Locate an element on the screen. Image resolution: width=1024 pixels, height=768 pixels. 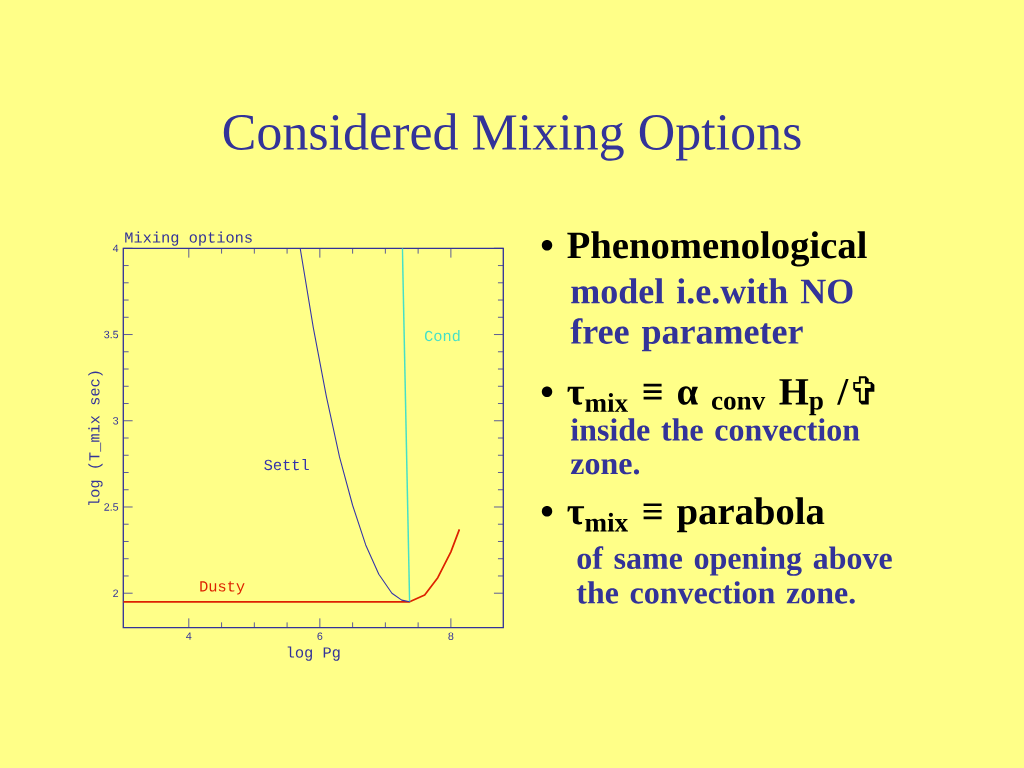
text: of same opening above the convection zone. is located at coordinates (734, 575).